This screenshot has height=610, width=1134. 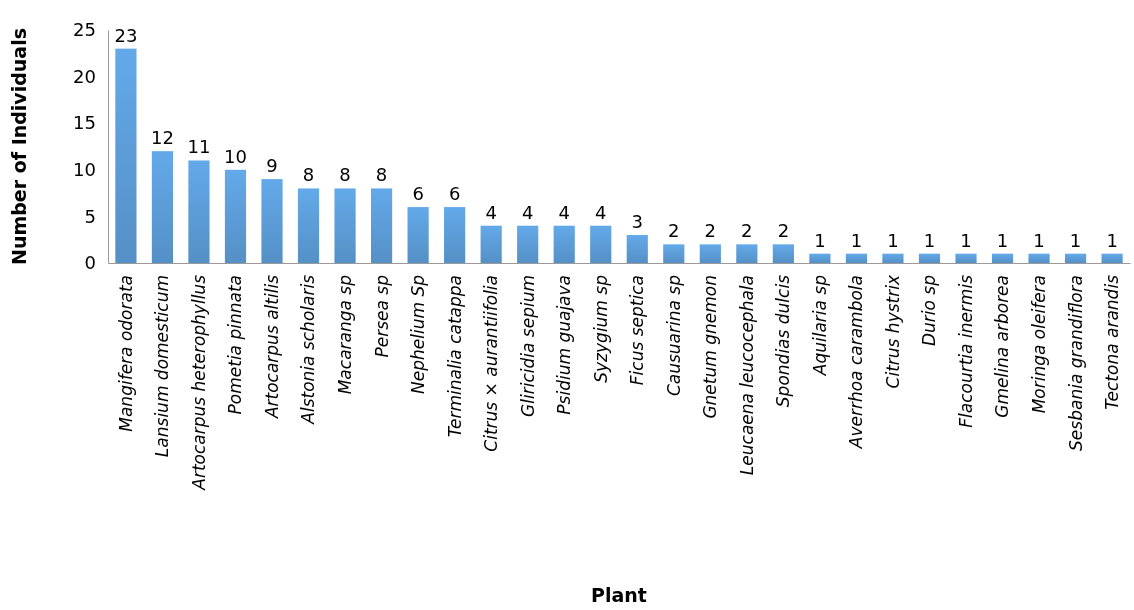 What do you see at coordinates (90, 216) in the screenshot?
I see `y-tick-label: 5` at bounding box center [90, 216].